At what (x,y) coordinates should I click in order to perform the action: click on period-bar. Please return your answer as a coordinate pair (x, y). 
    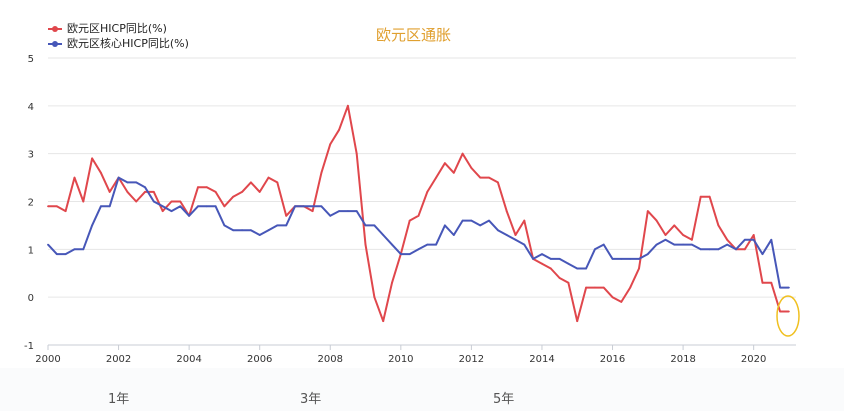
    Looking at the image, I should click on (422, 389).